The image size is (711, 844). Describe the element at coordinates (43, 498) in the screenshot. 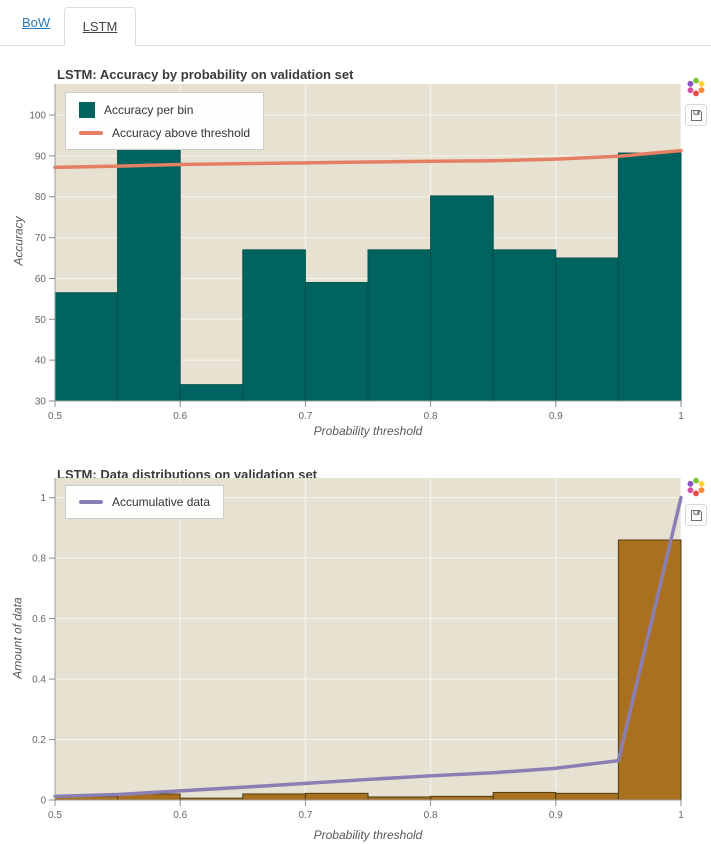

I see `y-tick-label: 1` at that location.